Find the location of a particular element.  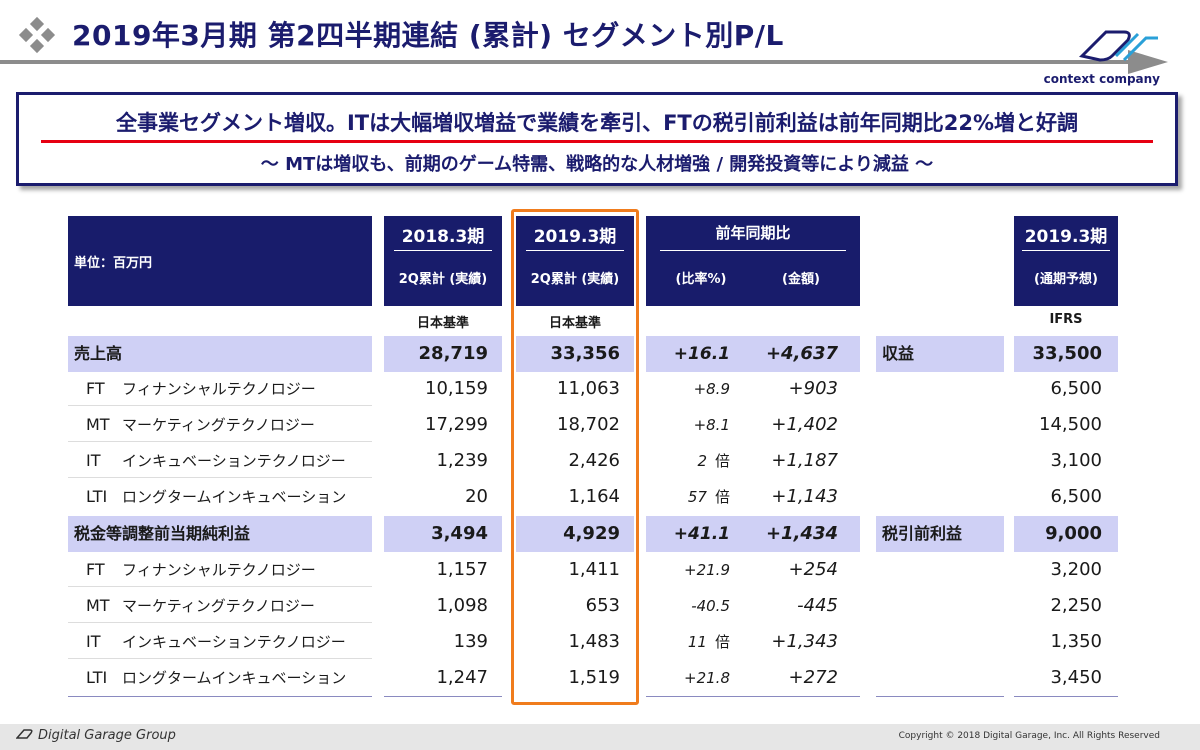

row-code: FT is located at coordinates (95, 388).